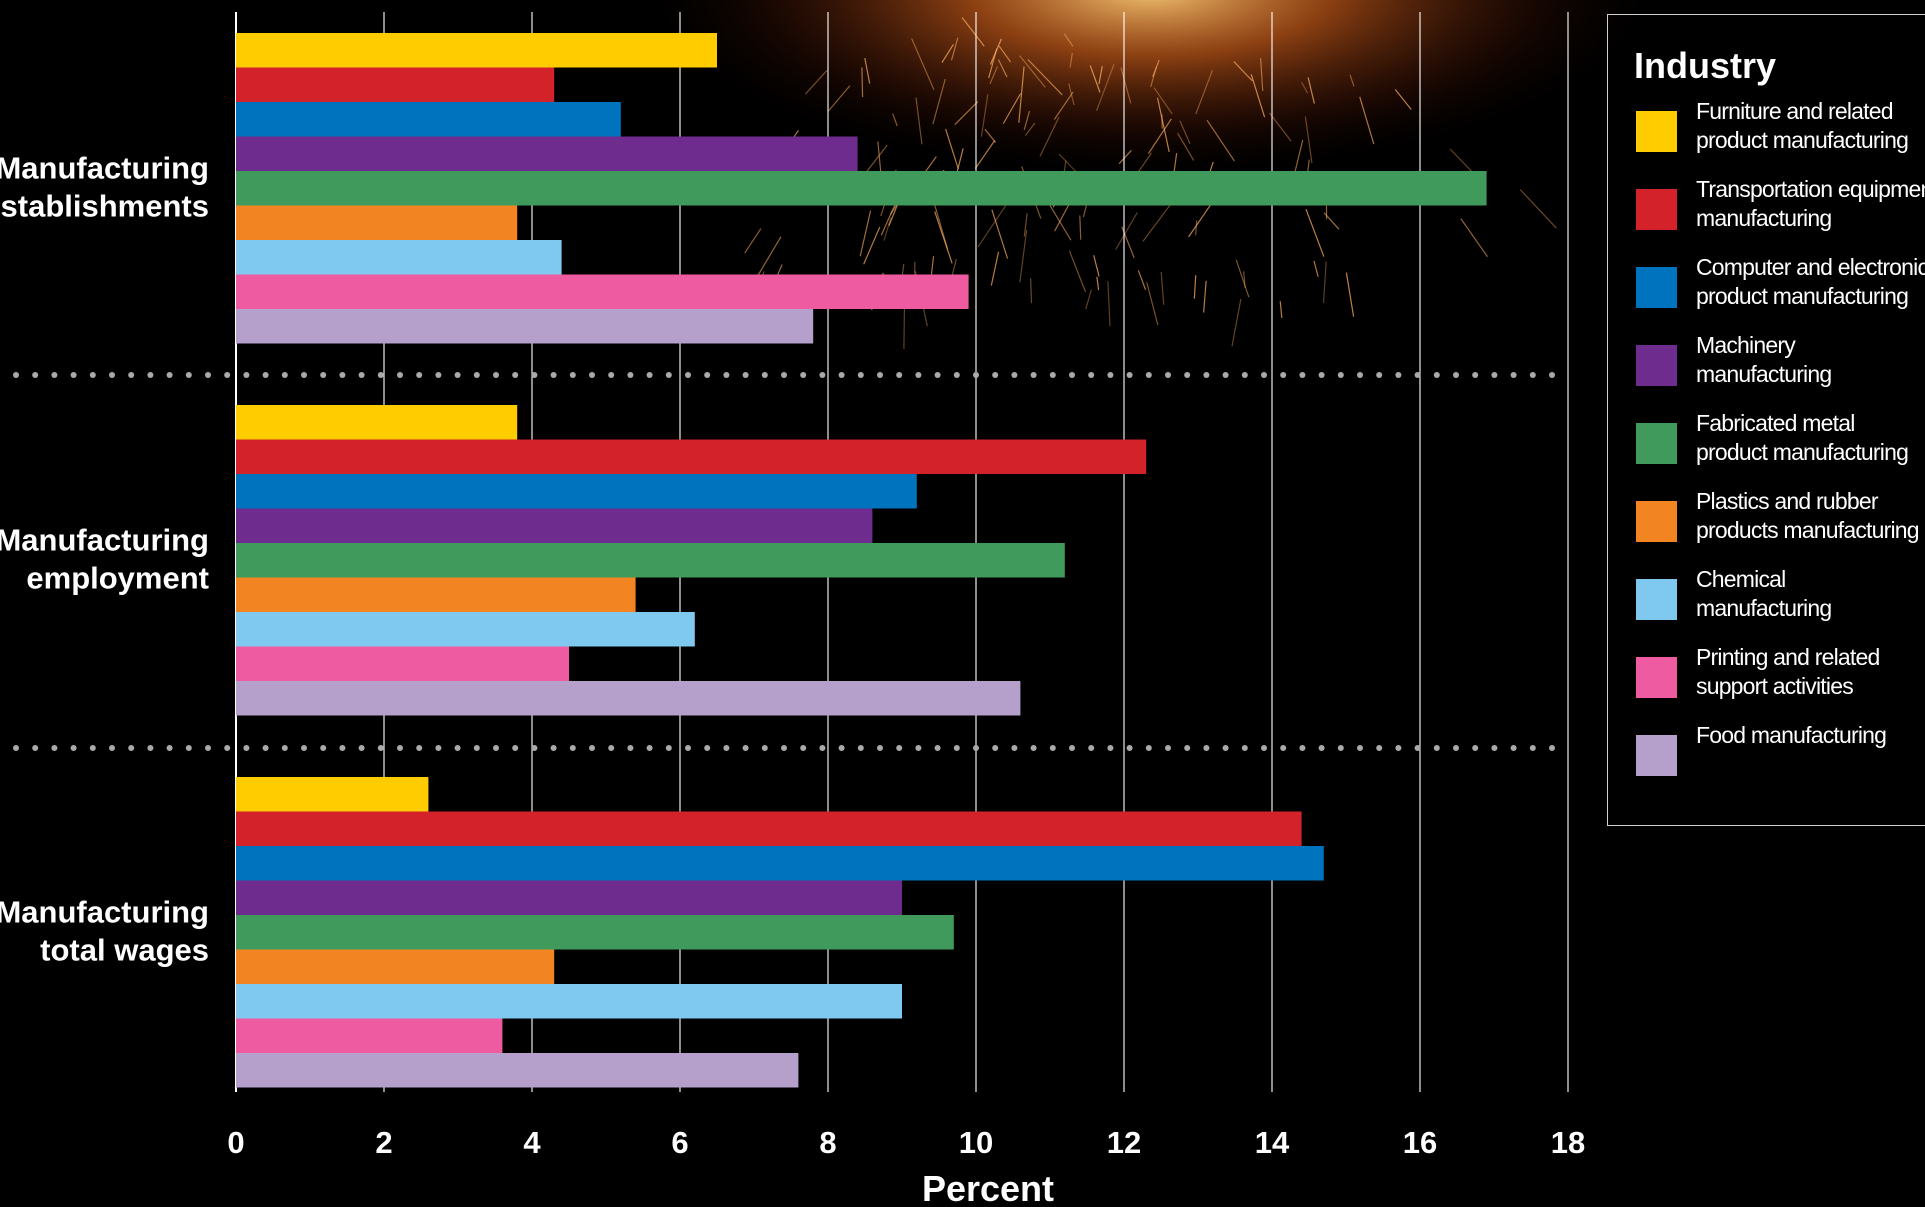  I want to click on legend-label: Fabricated metal product manufacturing, so click(1810, 438).